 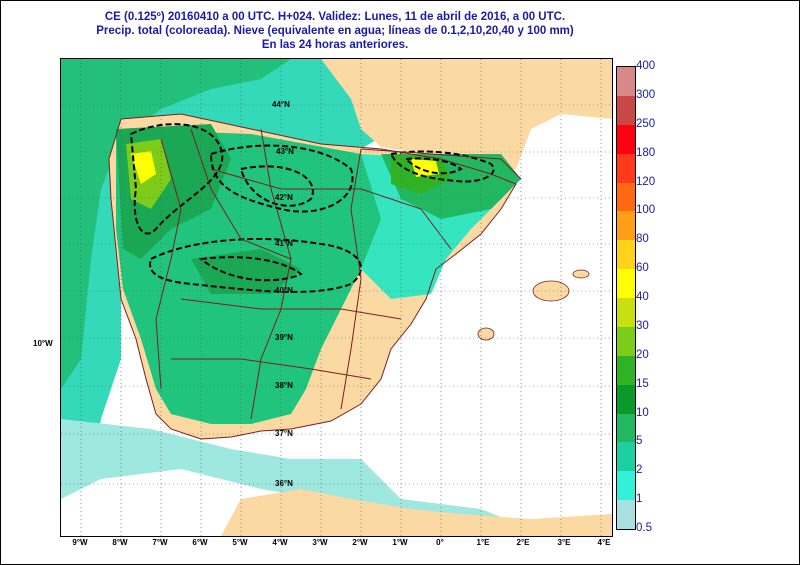 I want to click on lat-label-38: 38°N, so click(x=284, y=385).